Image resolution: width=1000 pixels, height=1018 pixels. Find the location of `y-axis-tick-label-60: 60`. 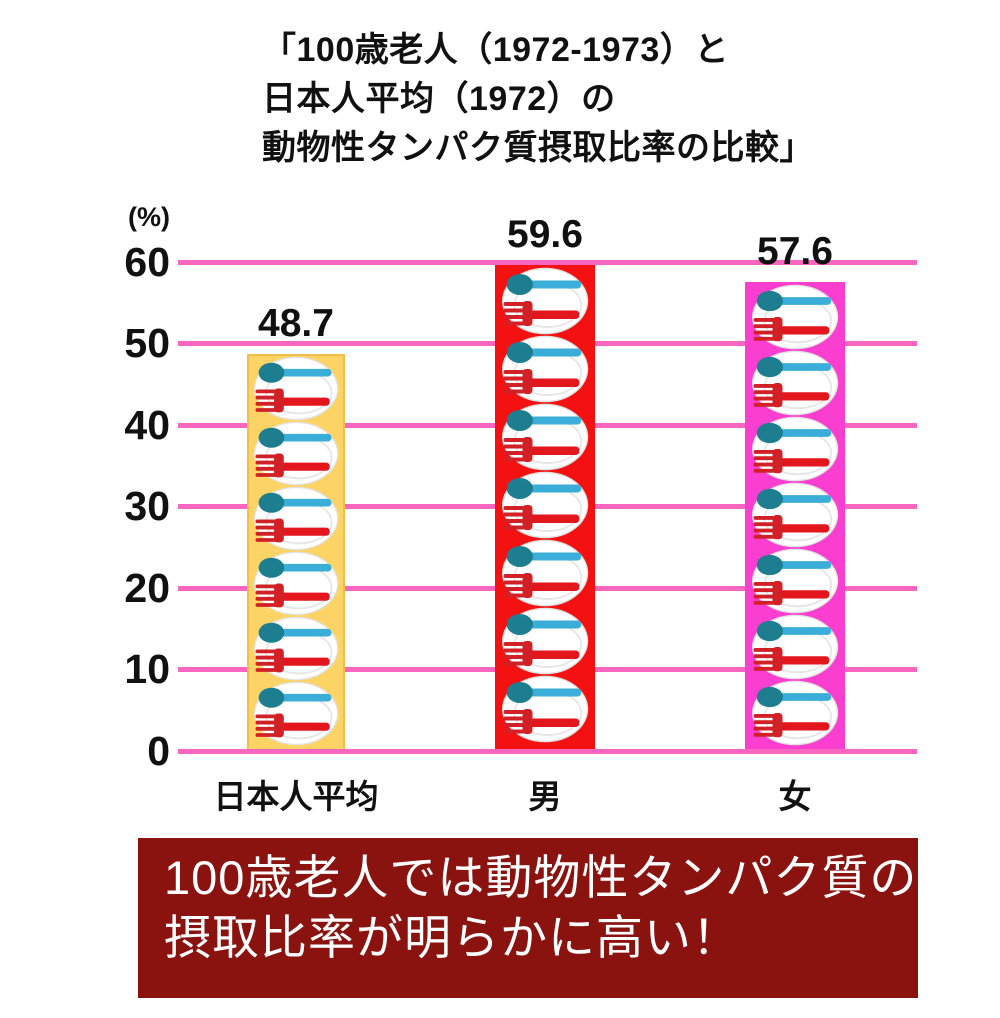

y-axis-tick-label-60: 60 is located at coordinates (147, 261).